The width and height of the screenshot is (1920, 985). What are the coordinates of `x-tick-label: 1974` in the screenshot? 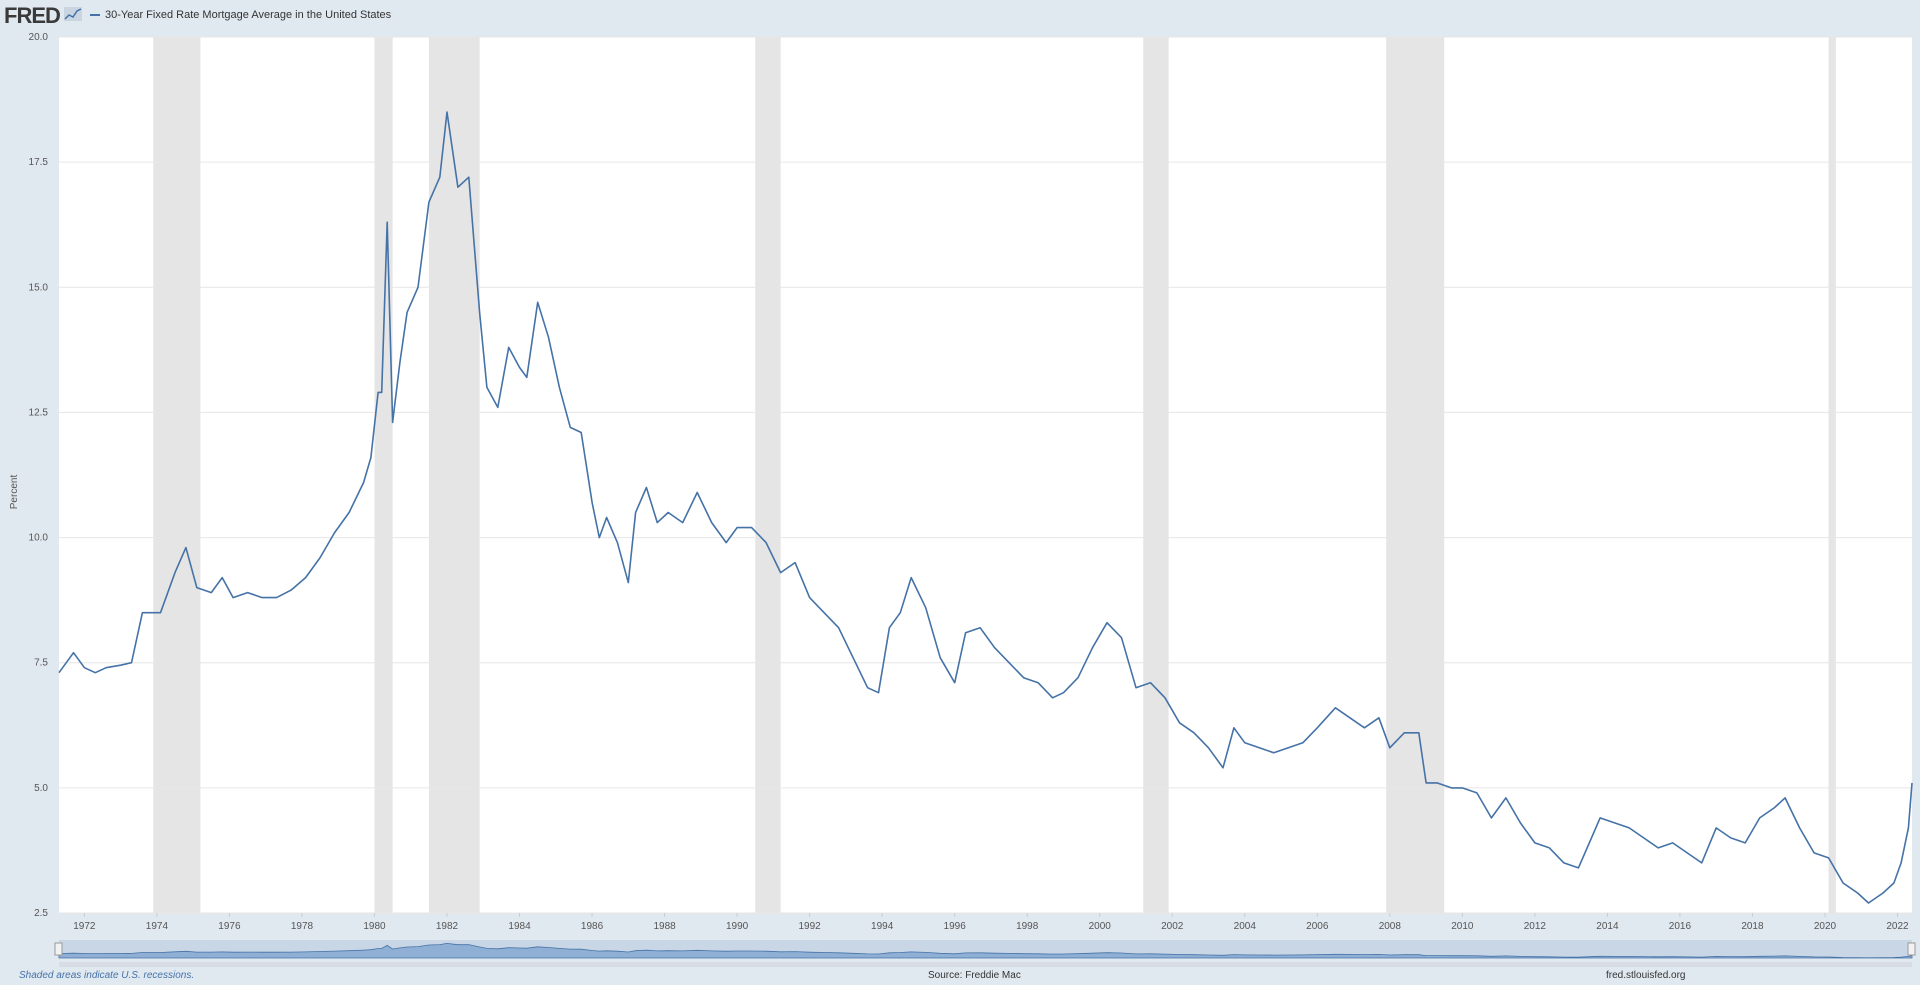 It's located at (157, 926).